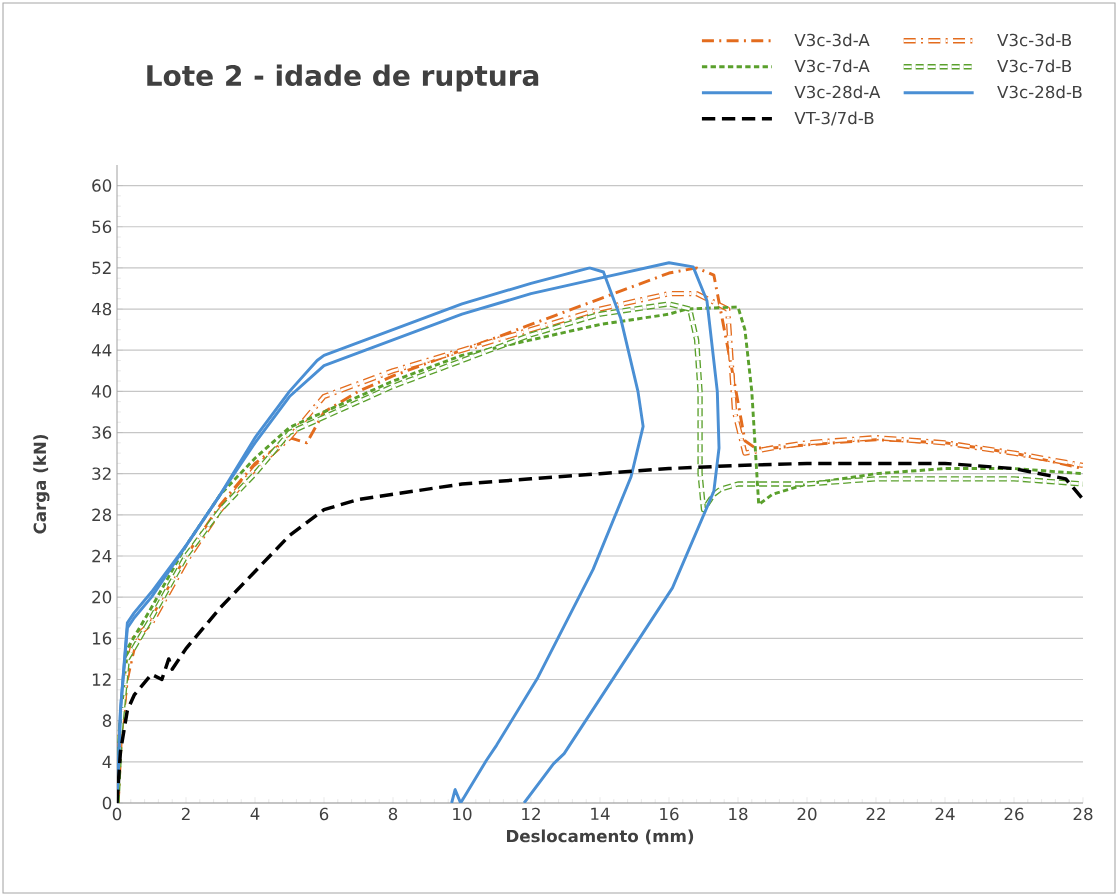 This screenshot has width=1118, height=896. Describe the element at coordinates (832, 40) in the screenshot. I see `legend-label: V3c-3d-A` at that location.